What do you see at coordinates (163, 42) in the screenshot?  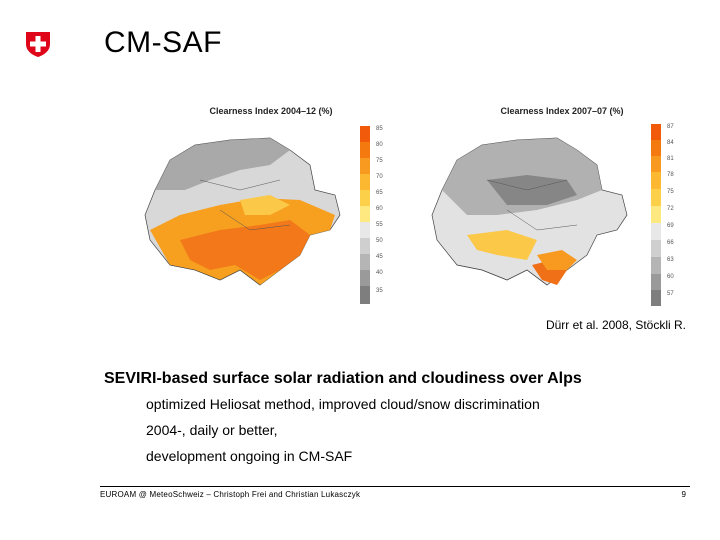 I see `page-title: CM-SAF` at bounding box center [163, 42].